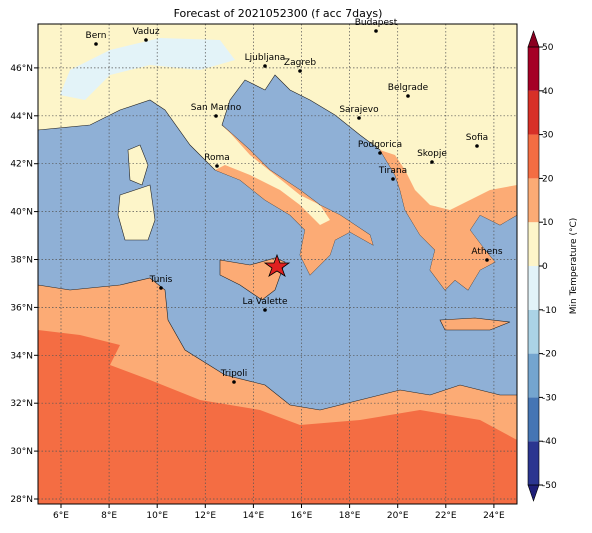  I want to click on lon-label: 12°E, so click(205, 516).